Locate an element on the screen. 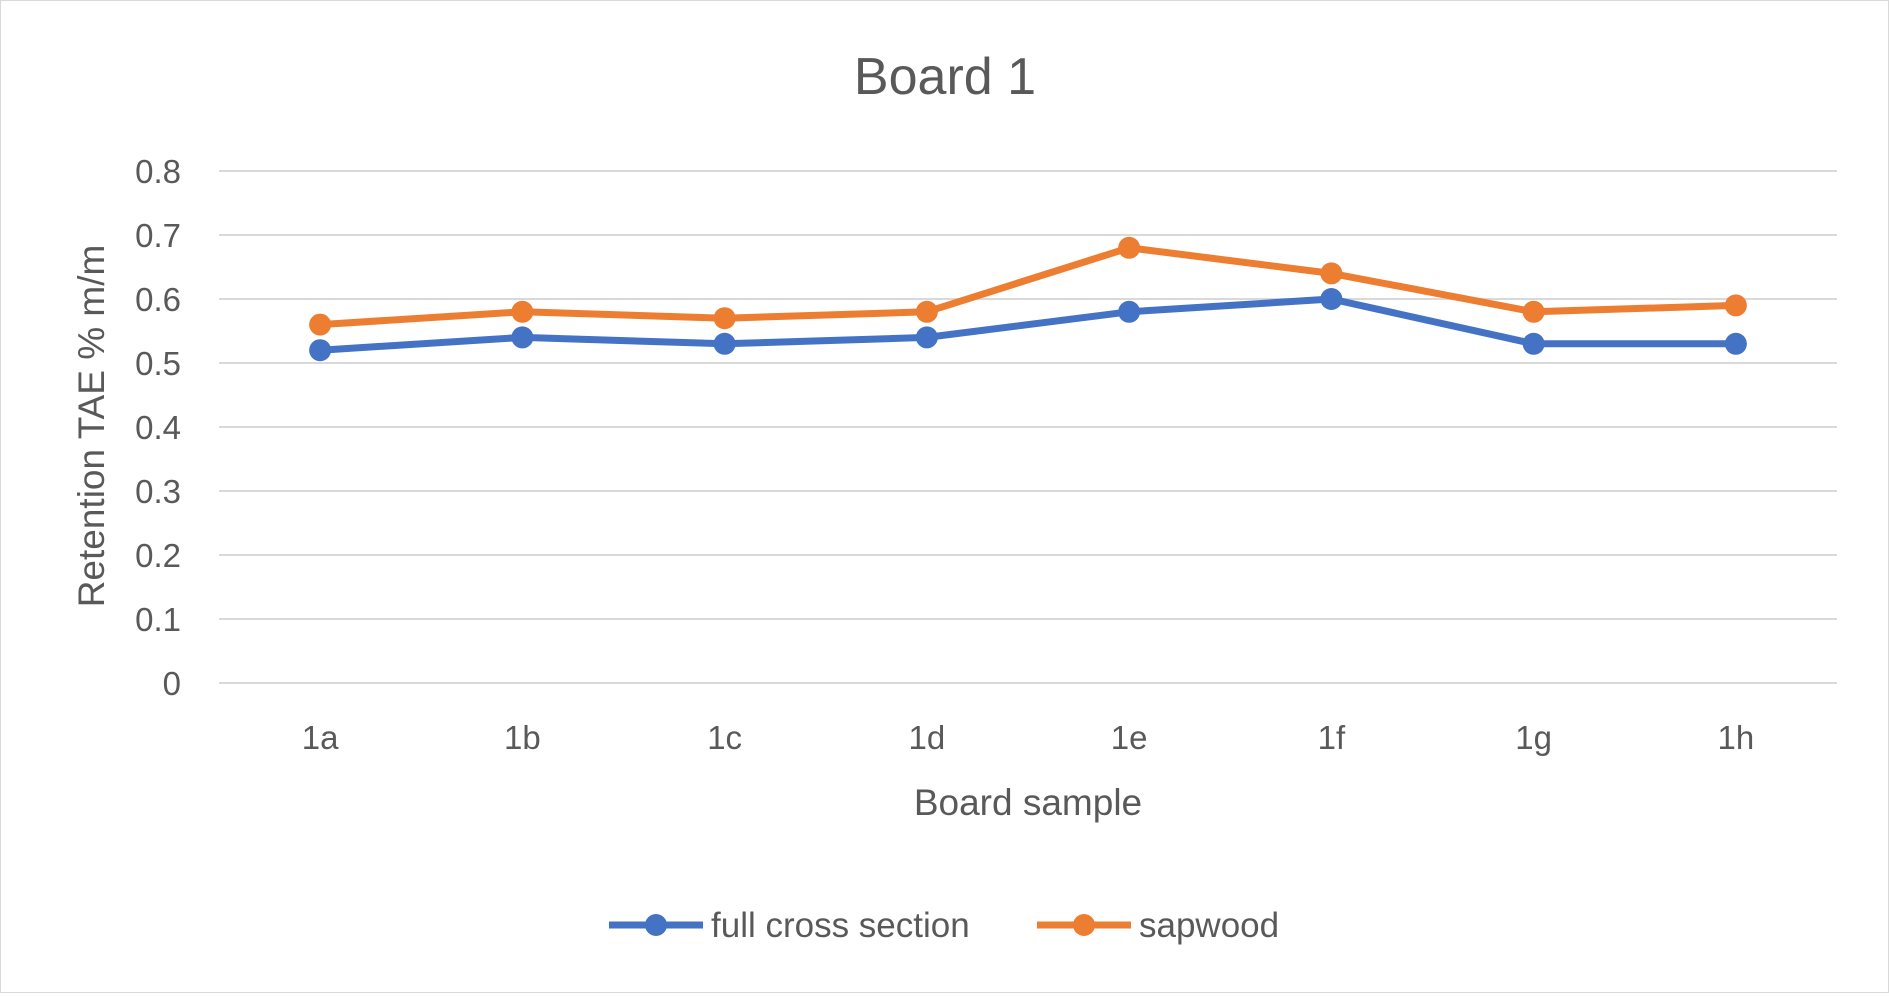 The height and width of the screenshot is (997, 1889). x-axis-tick-labels: 1a 1b 1c 1d 1e 1f 1g 1h is located at coordinates (1028, 737).